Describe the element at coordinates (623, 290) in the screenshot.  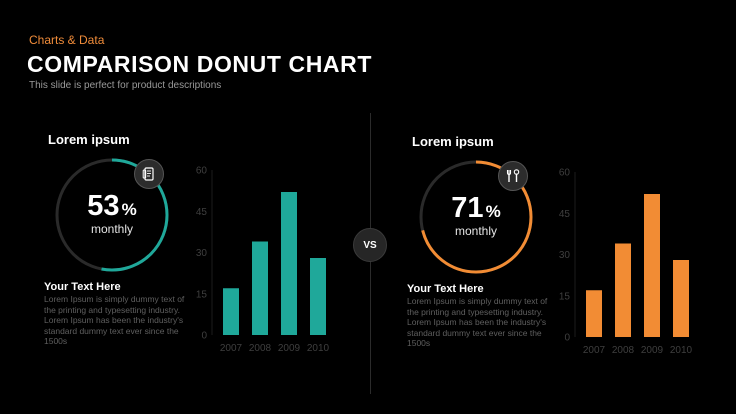
I see `right-bar-2008` at that location.